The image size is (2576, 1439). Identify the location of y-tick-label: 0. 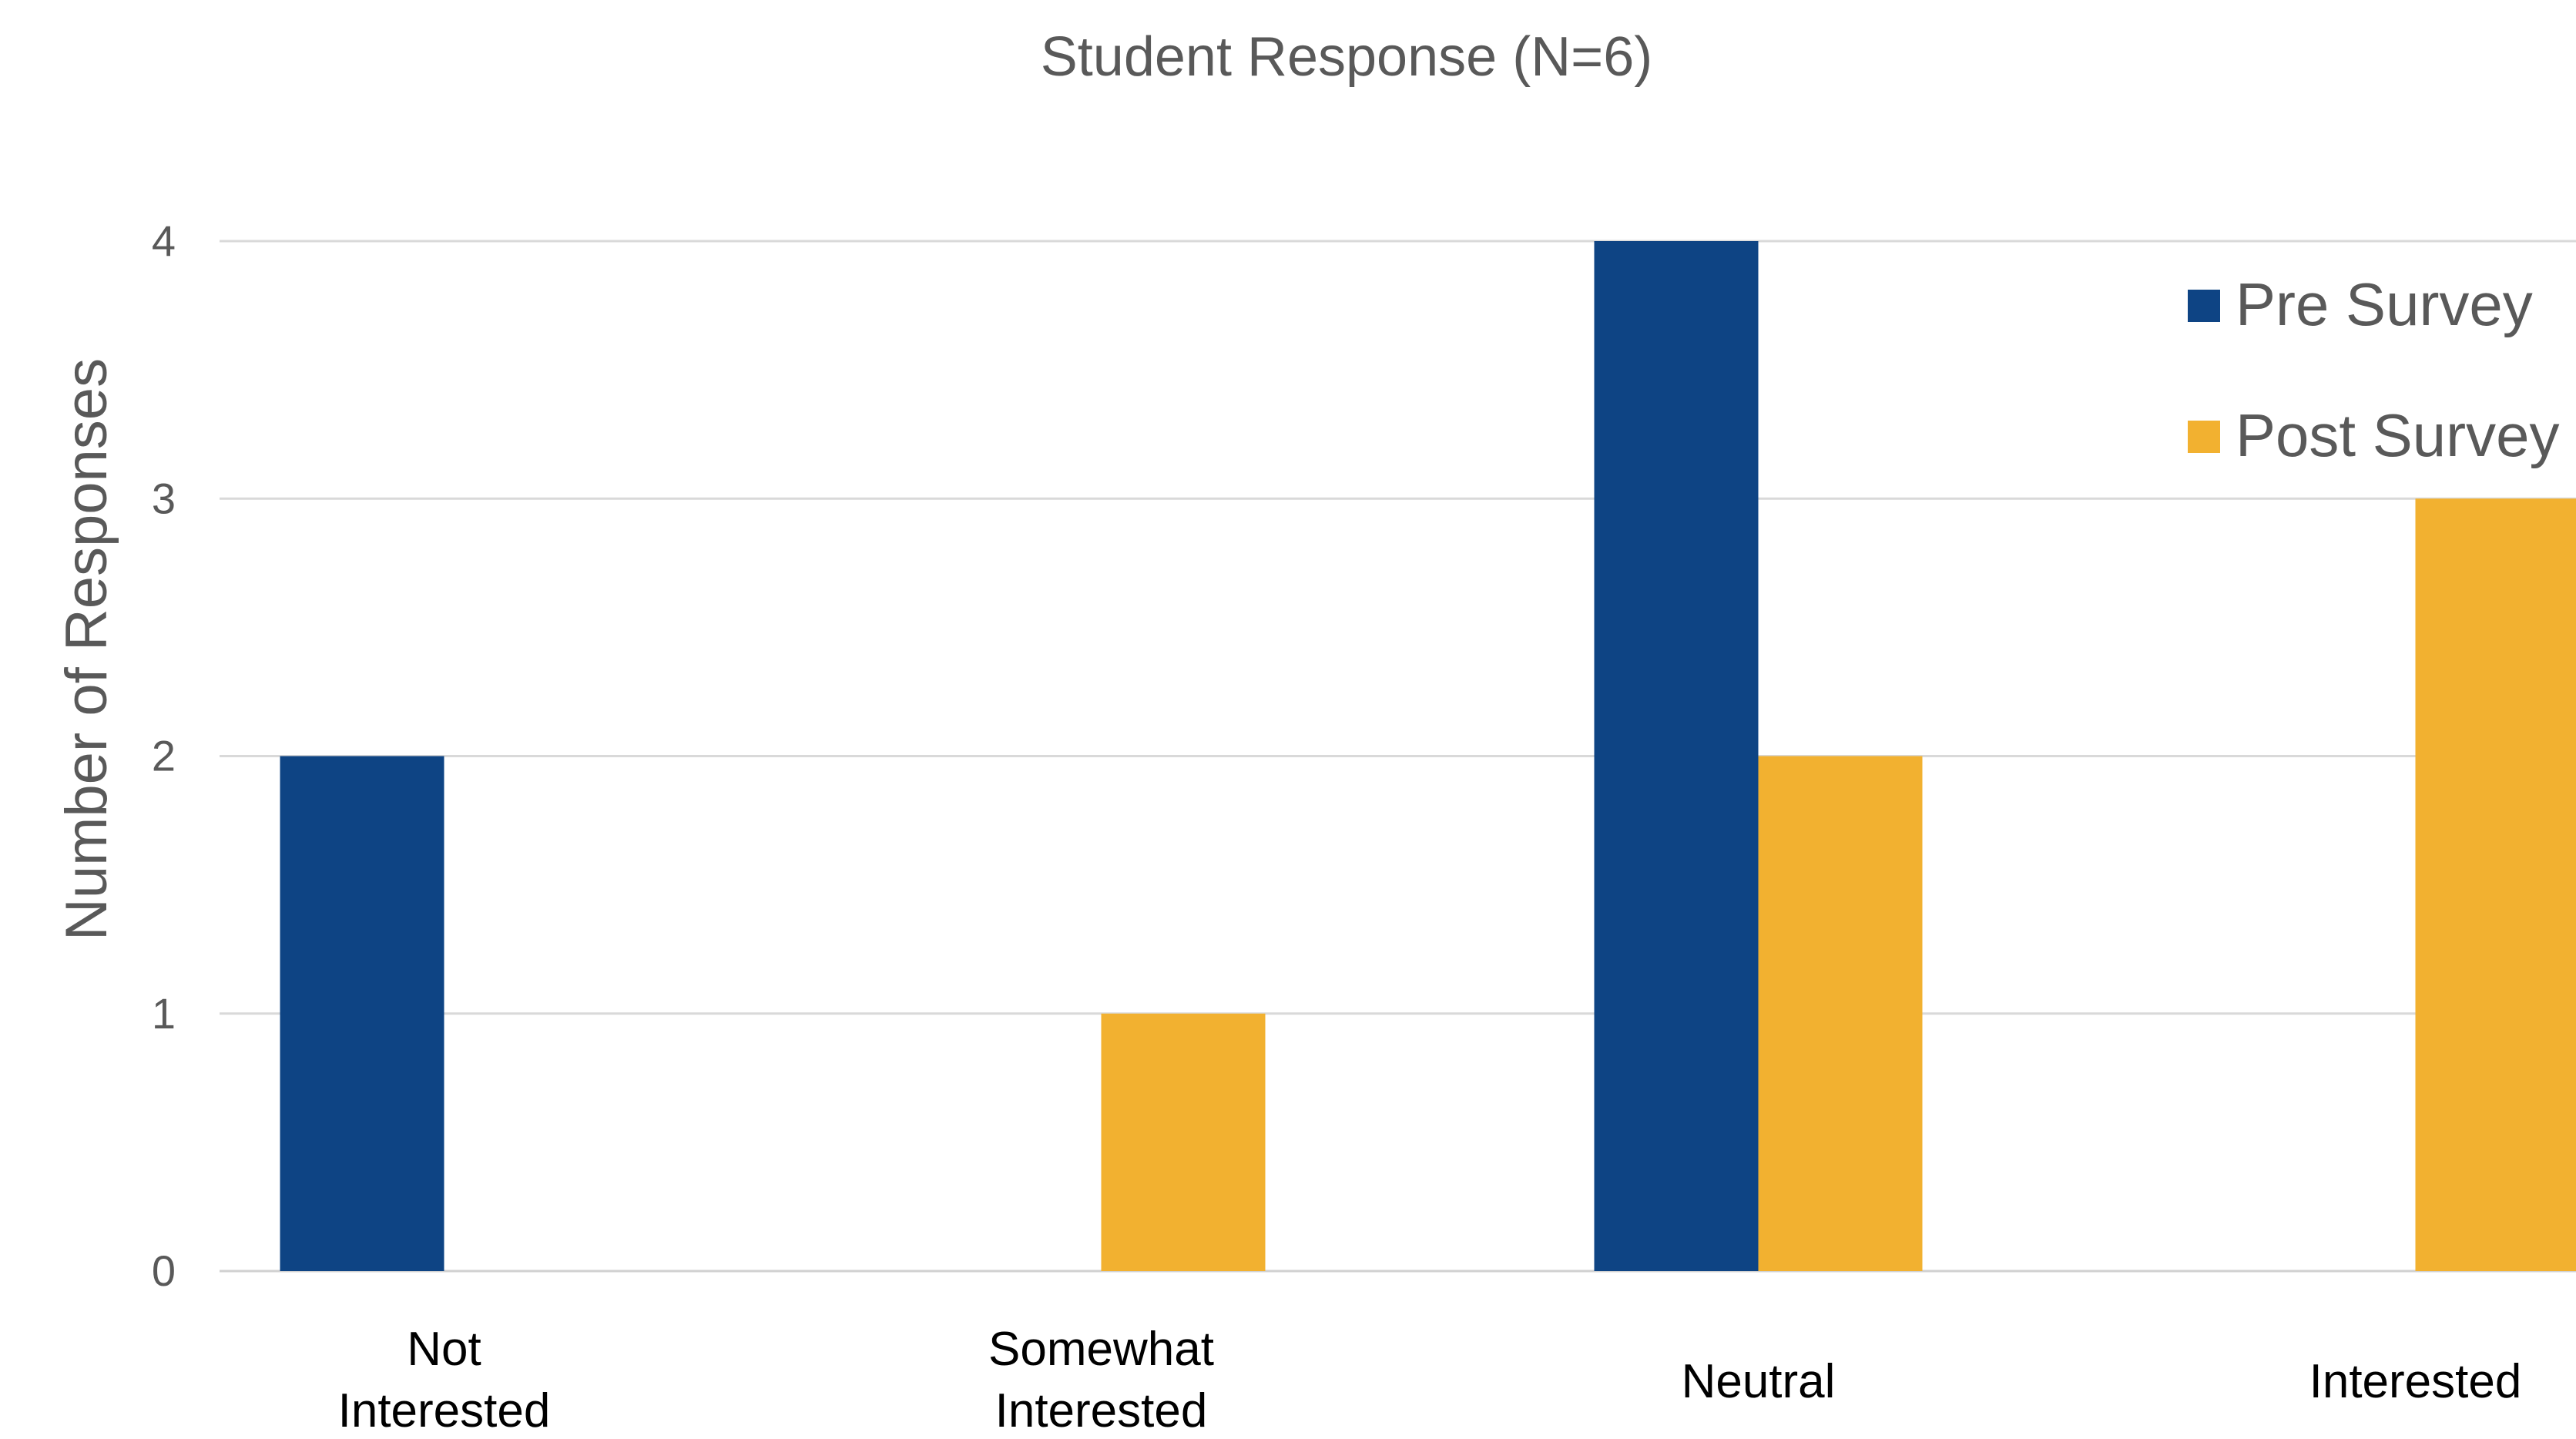
(164, 1271).